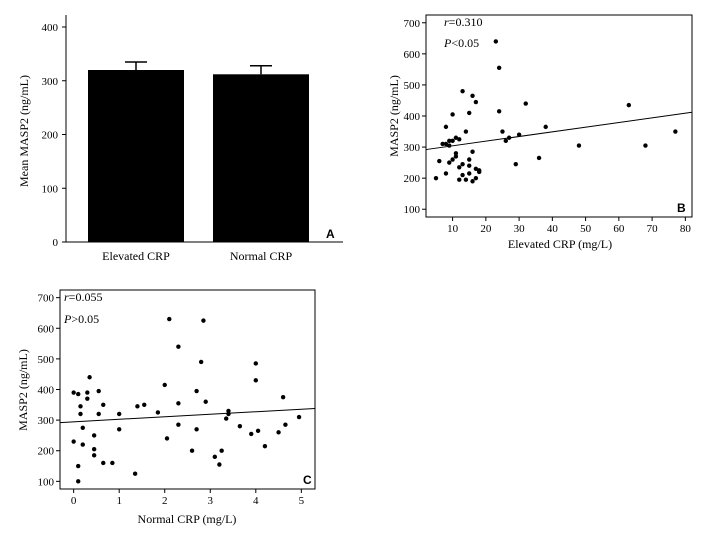 This screenshot has width=707, height=533. What do you see at coordinates (653, 229) in the screenshot?
I see `panel-b-x-tick-label: 70` at bounding box center [653, 229].